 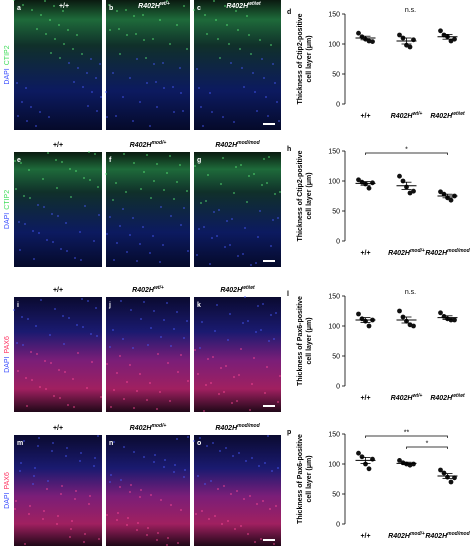 I want to click on micrograph, so click(x=237, y=354).